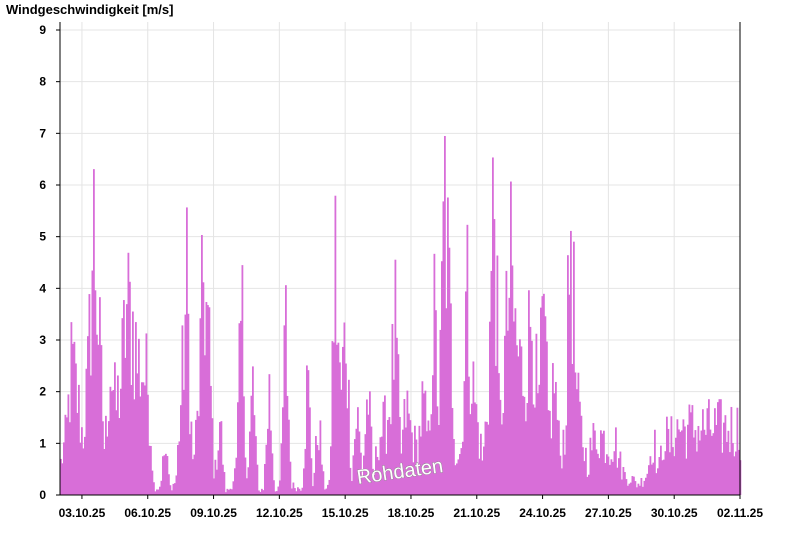  Describe the element at coordinates (476, 513) in the screenshot. I see `x-tick-label: 21.10.25` at that location.